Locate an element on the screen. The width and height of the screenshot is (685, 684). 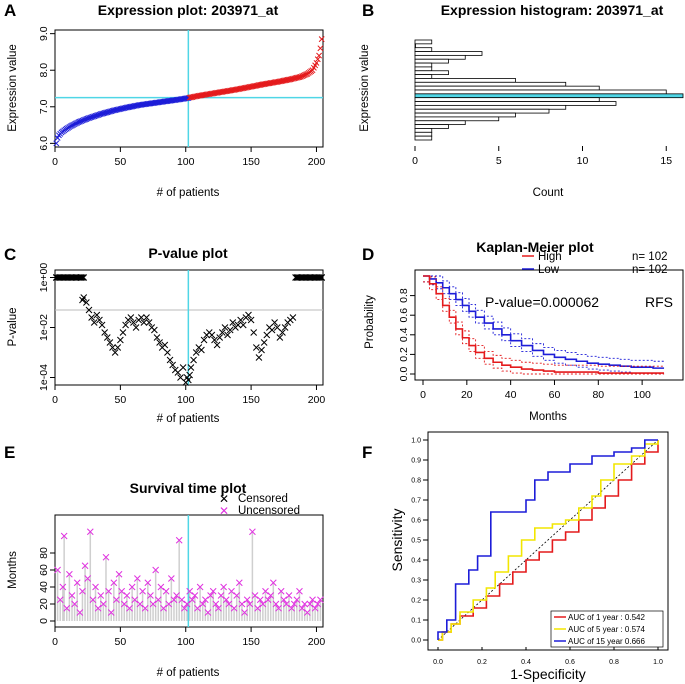
chart-d-legend: High n= 102 Low n= 102 is located at coordinates (595, 263).